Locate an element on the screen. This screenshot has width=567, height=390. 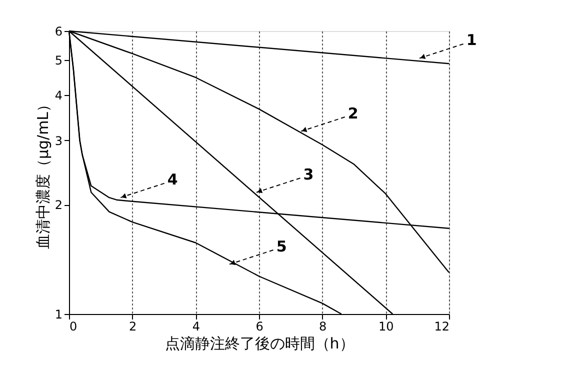
annotation: 5 is located at coordinates (281, 246).